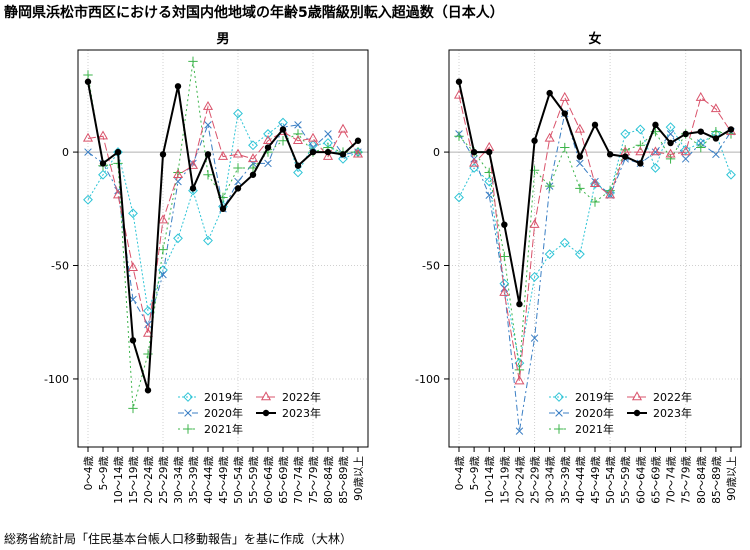  I want to click on x-tick-label: 45～49歳, so click(224, 480).